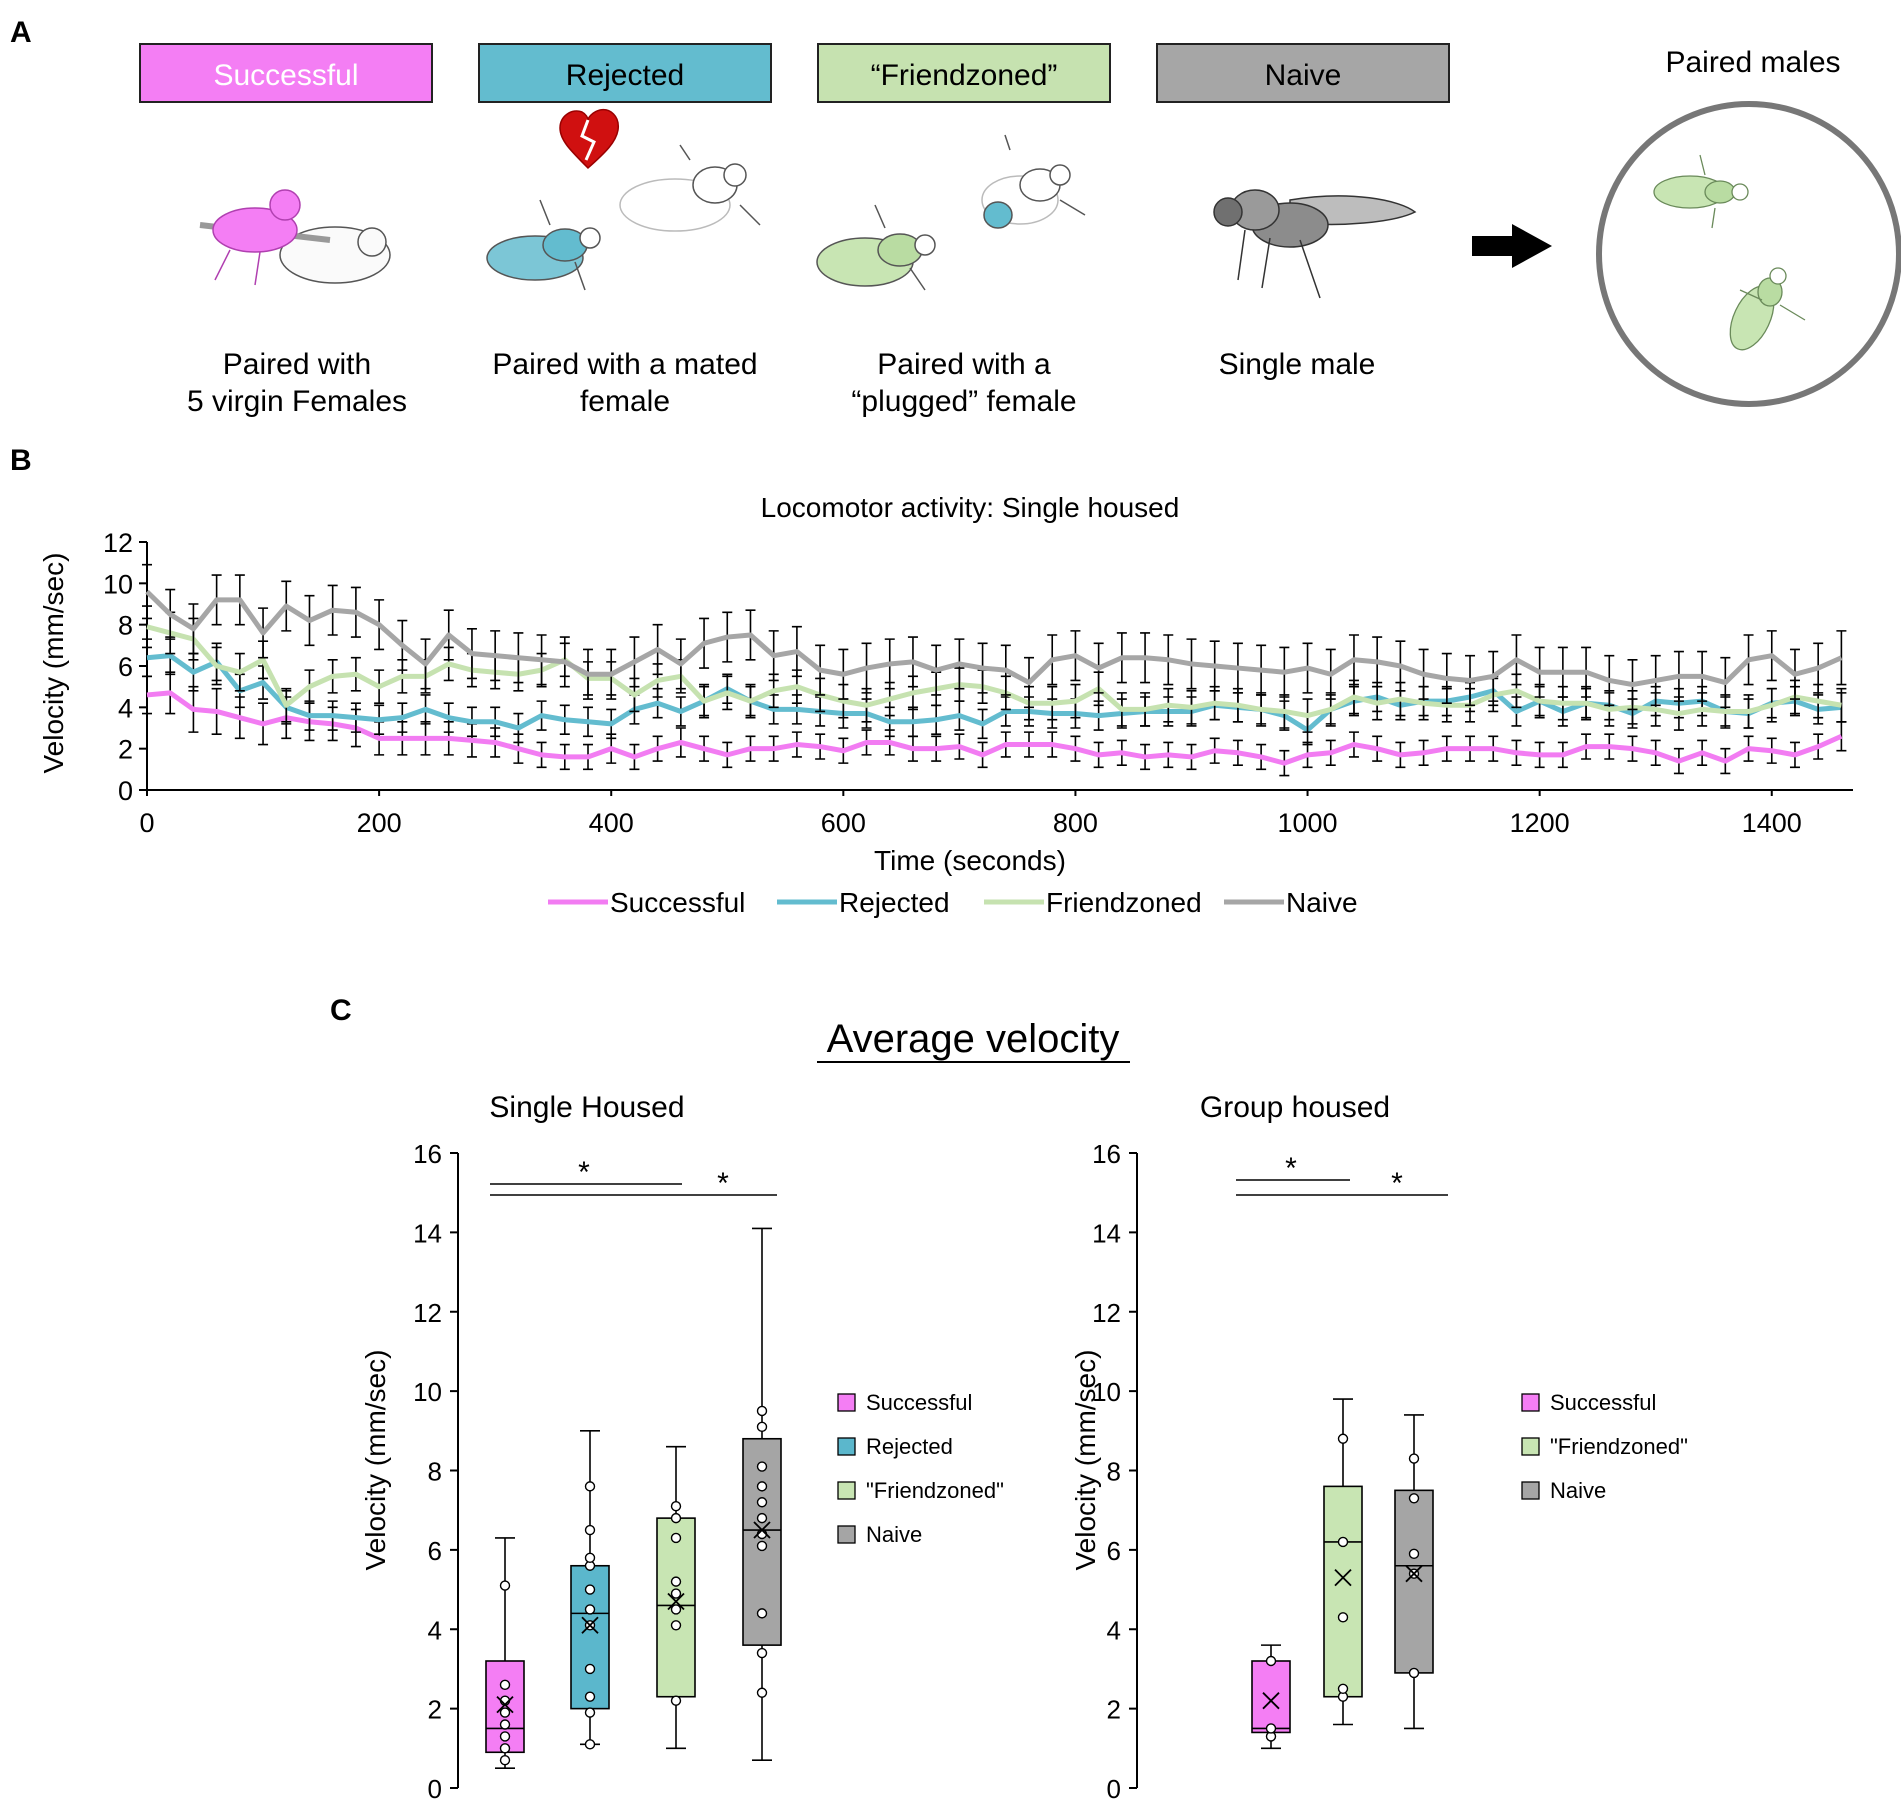 Image resolution: width=1901 pixels, height=1799 pixels. Describe the element at coordinates (146, 823) in the screenshot. I see `x-tick-label: 0` at that location.